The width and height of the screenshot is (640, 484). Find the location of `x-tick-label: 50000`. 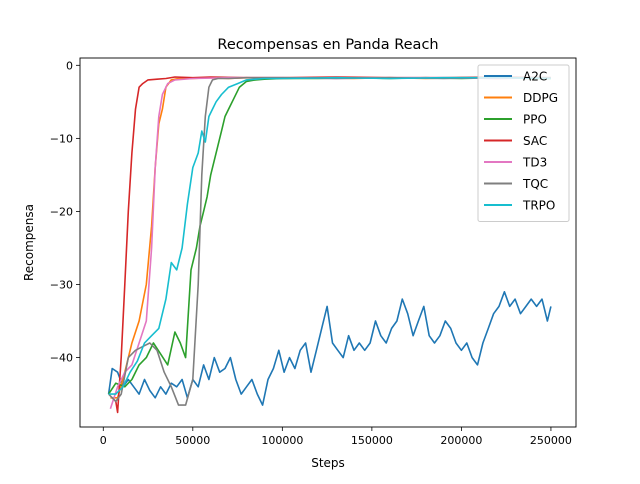

x-tick-label: 50000 is located at coordinates (192, 440).